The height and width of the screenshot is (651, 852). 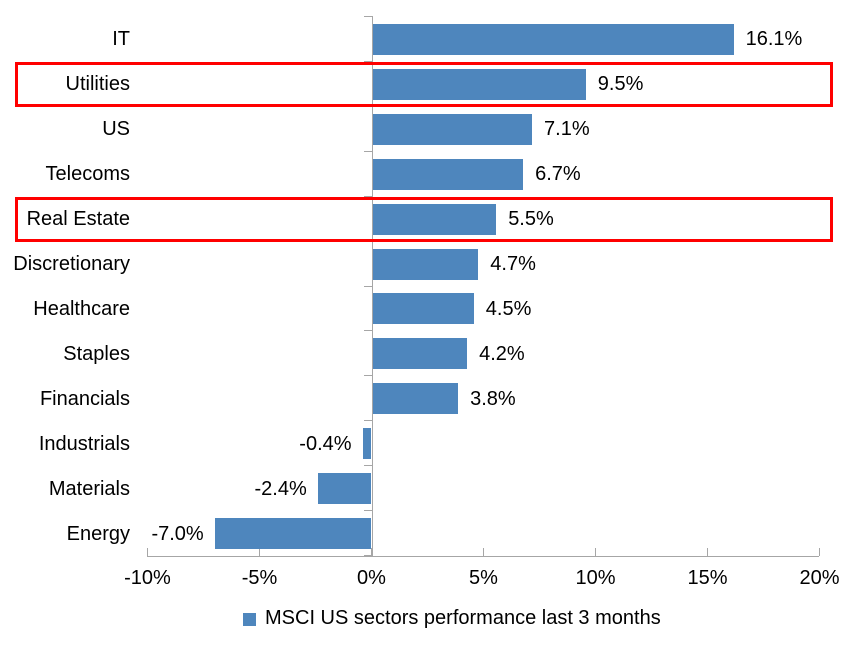 I want to click on category-label-us: US, so click(x=116, y=129).